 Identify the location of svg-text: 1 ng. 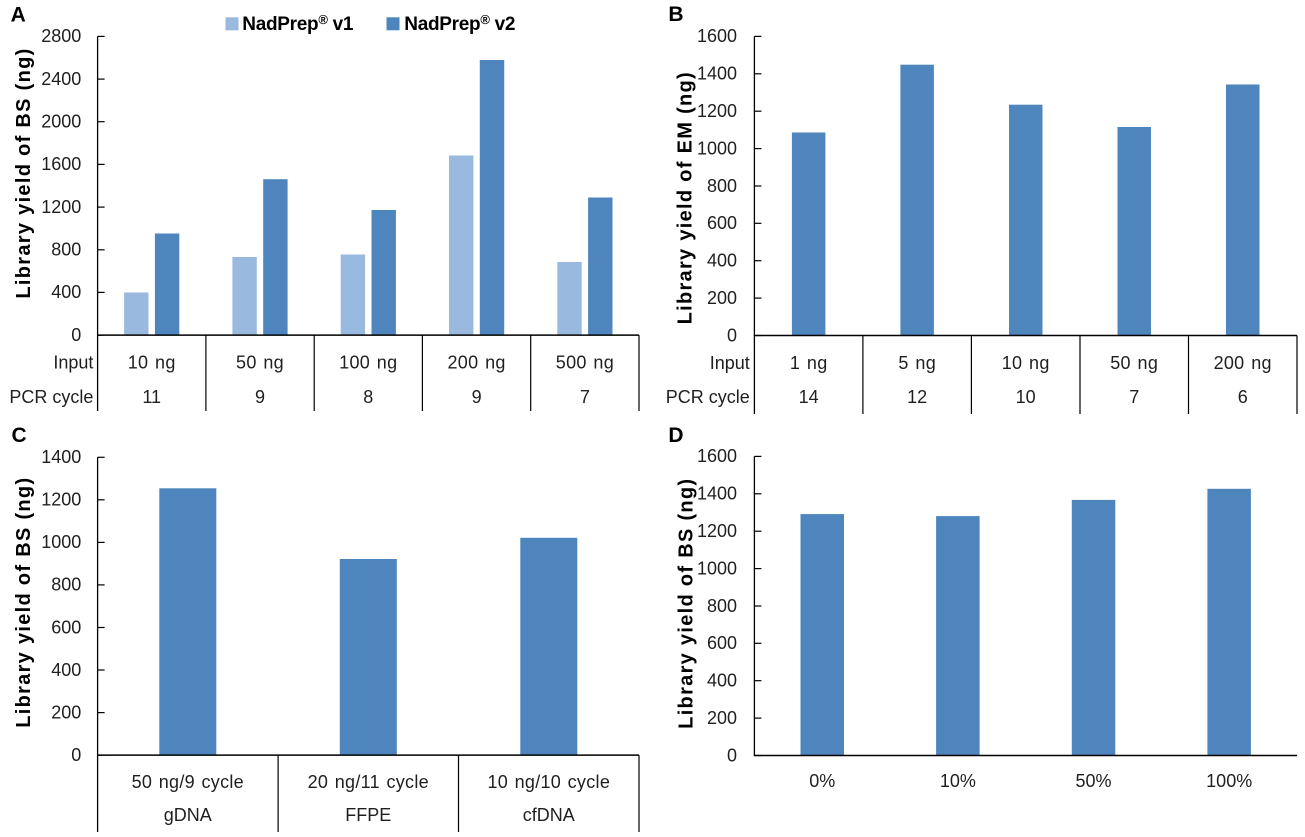
(809, 363).